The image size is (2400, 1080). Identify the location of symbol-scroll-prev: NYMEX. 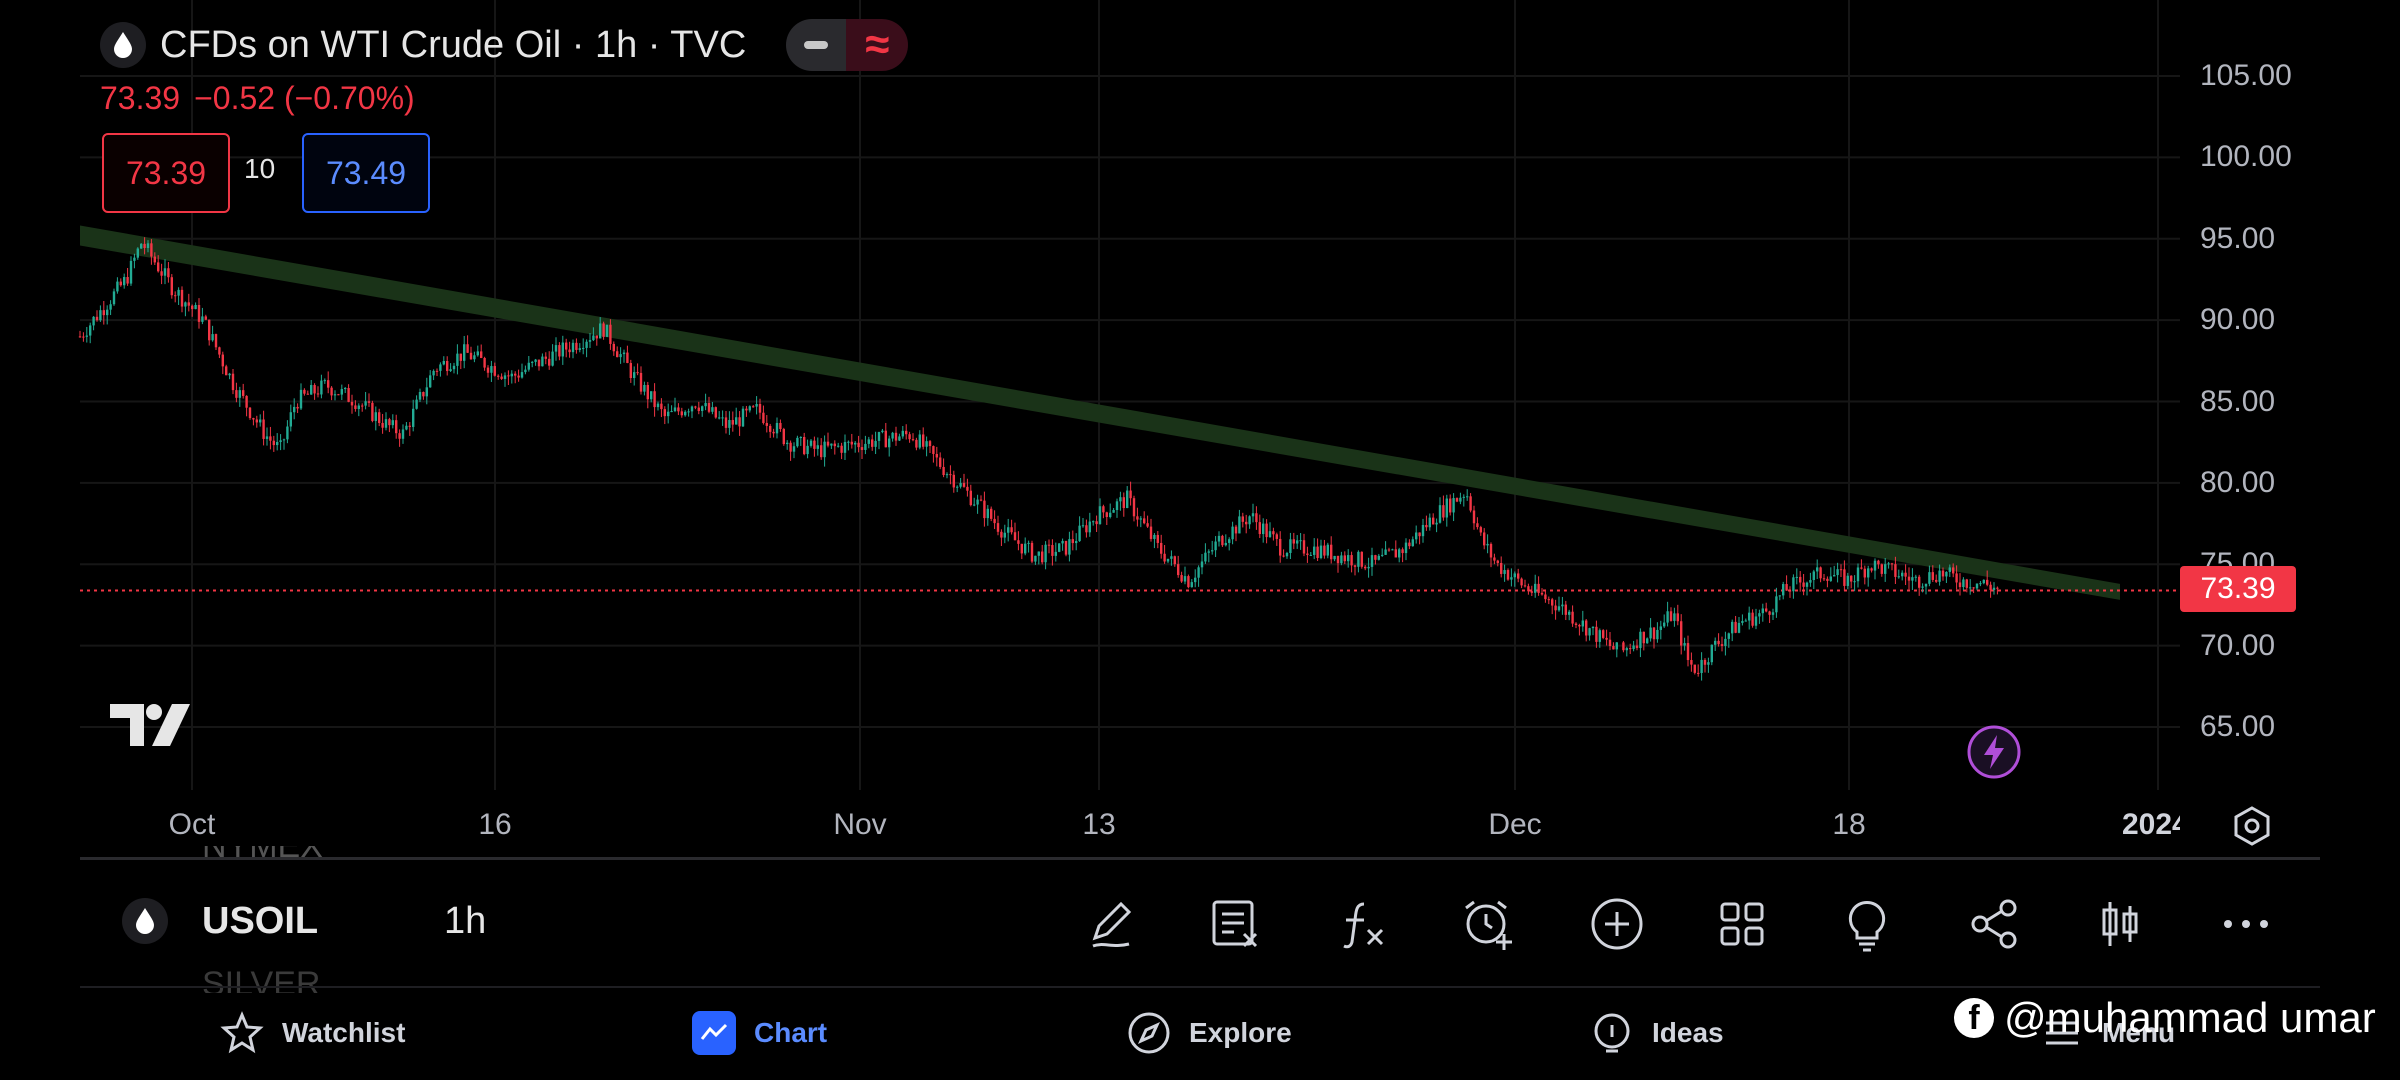
(262, 855).